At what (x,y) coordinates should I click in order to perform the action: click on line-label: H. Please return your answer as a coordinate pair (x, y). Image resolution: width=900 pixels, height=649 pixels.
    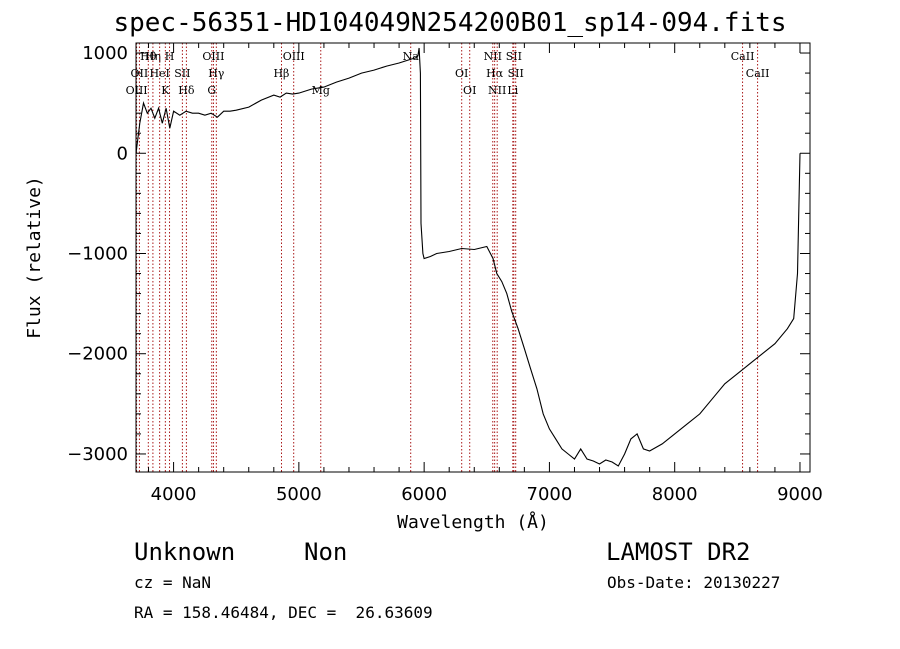
    Looking at the image, I should click on (170, 56).